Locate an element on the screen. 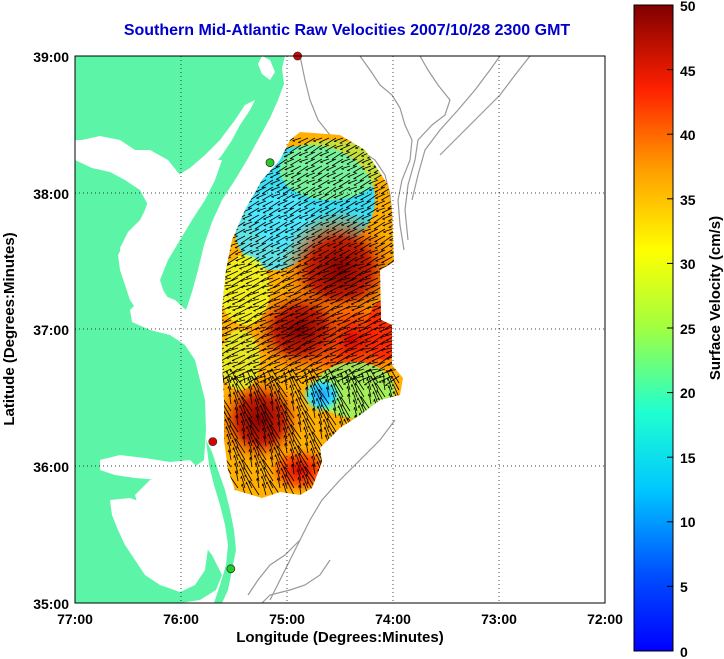 This screenshot has height=659, width=724. y-tick-label: 39:00 is located at coordinates (51, 57).